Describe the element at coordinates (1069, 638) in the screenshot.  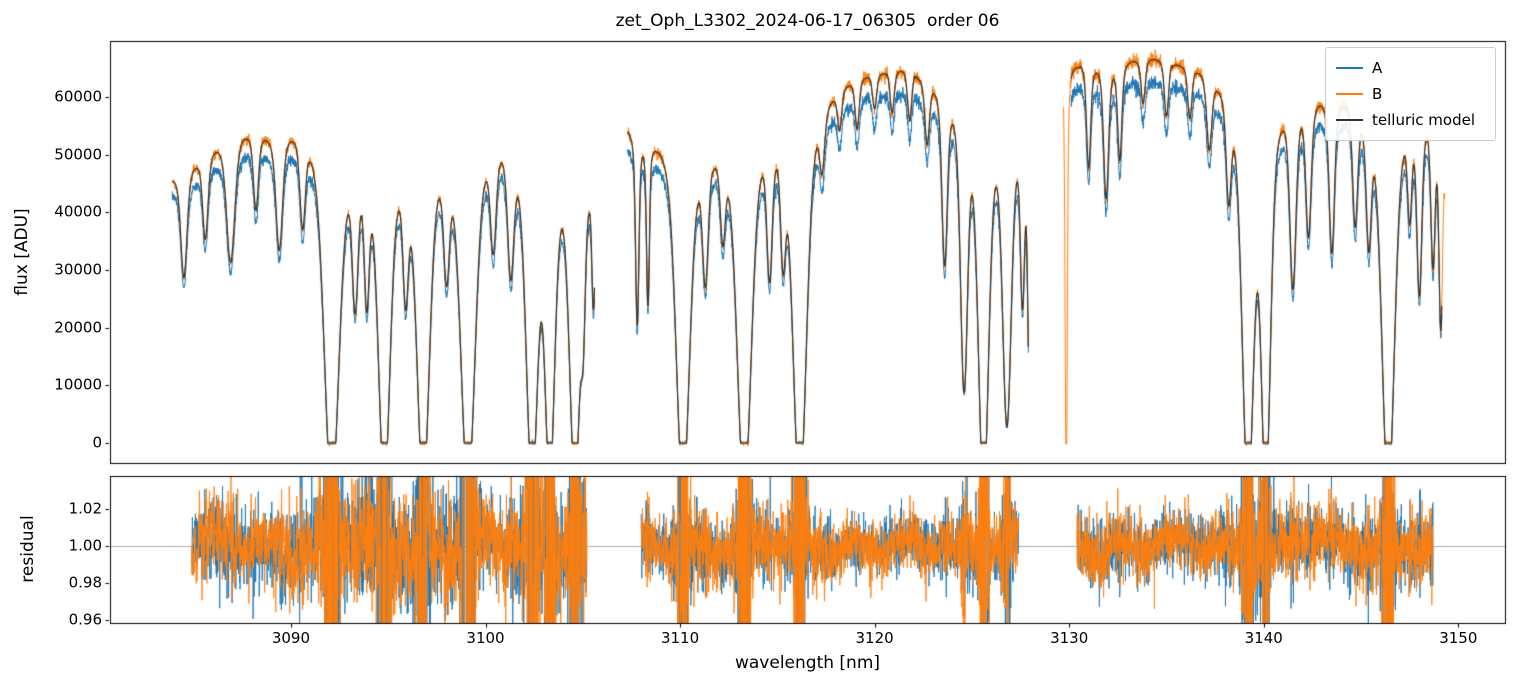
I see `x-tick-label: 3130` at that location.